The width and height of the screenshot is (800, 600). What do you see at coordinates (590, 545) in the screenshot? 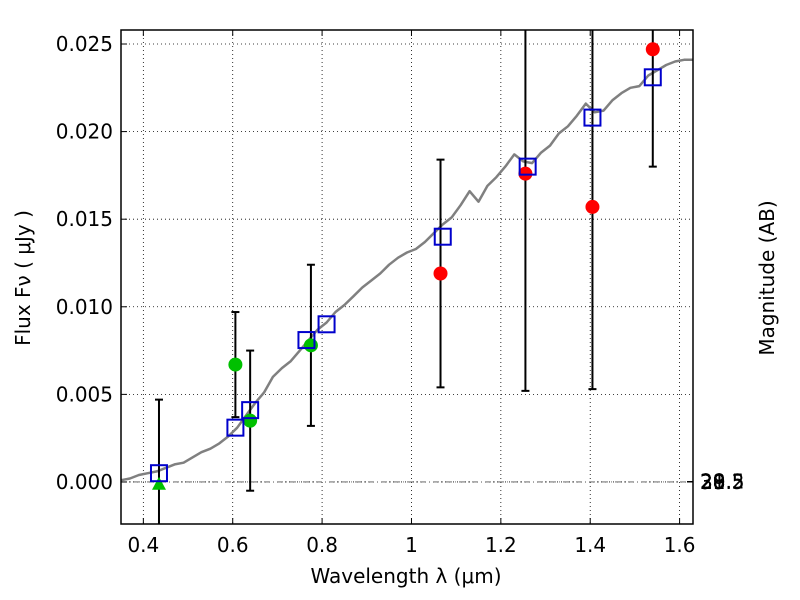
I see `x-tick-label: 1.4` at bounding box center [590, 545].